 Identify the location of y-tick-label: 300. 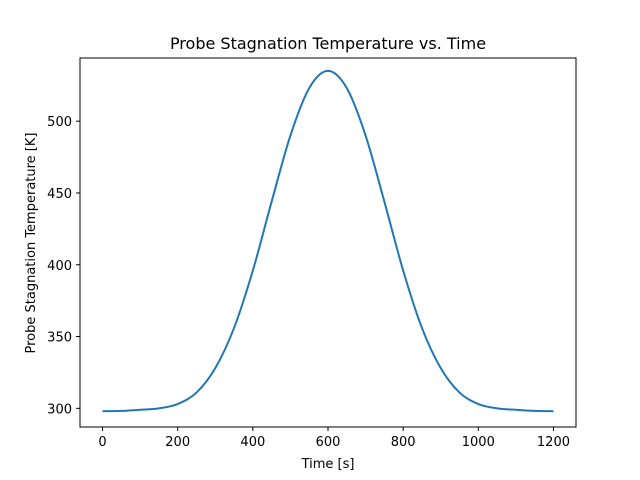
(59, 409).